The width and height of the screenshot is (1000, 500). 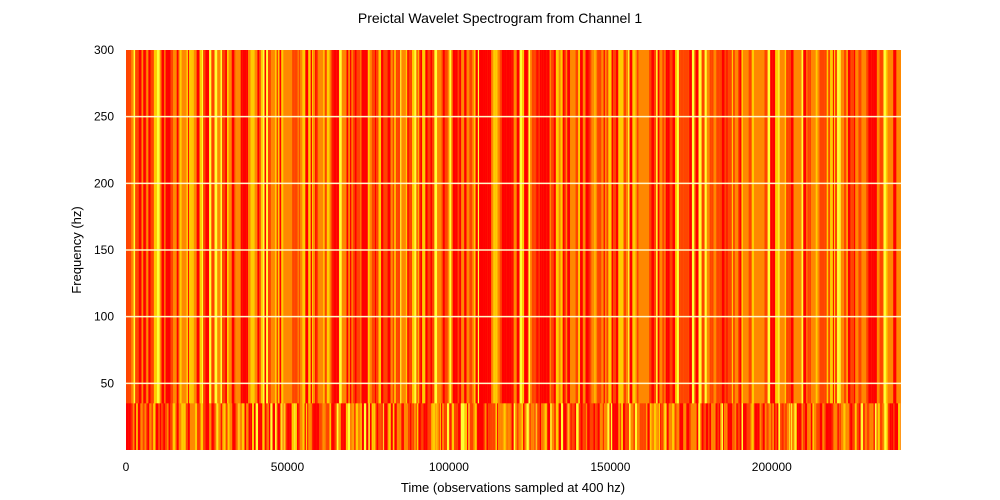 I want to click on x-tick-label: 100000, so click(x=449, y=467).